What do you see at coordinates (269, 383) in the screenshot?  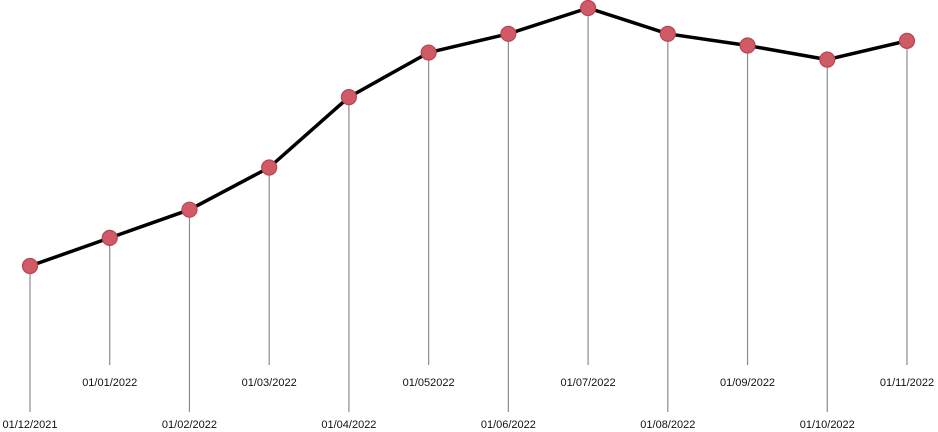 I see `x-tick-label: 01/03/2022` at bounding box center [269, 383].